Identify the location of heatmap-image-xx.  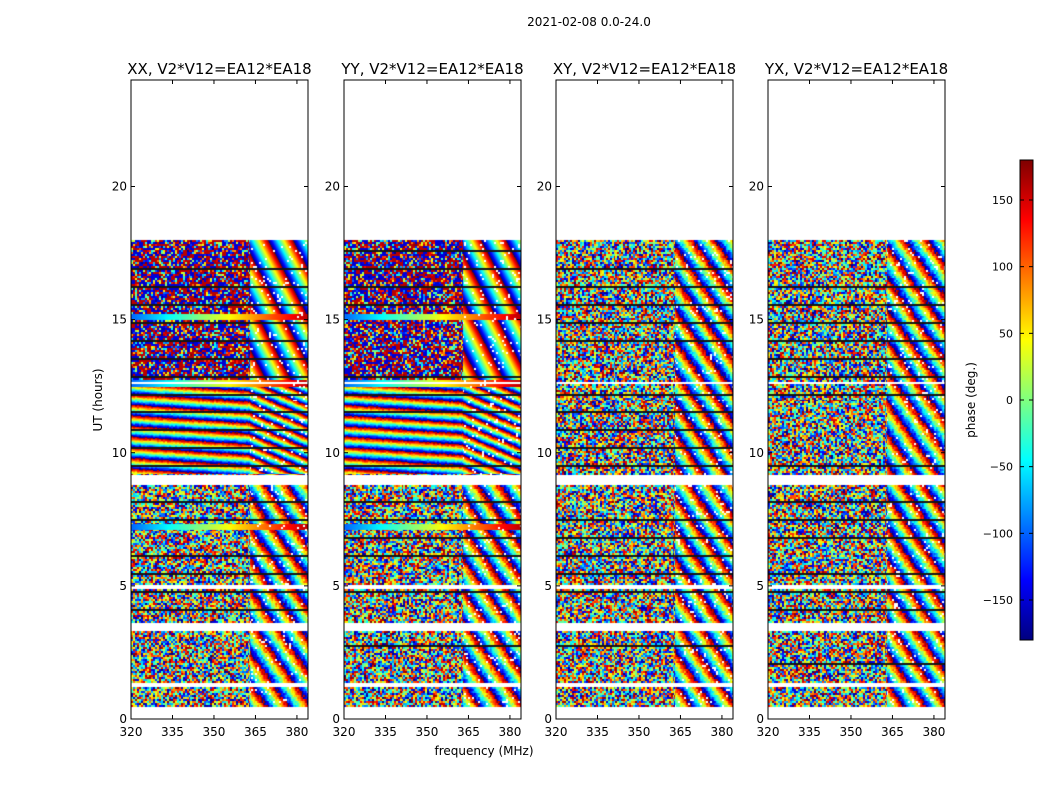
(219, 399).